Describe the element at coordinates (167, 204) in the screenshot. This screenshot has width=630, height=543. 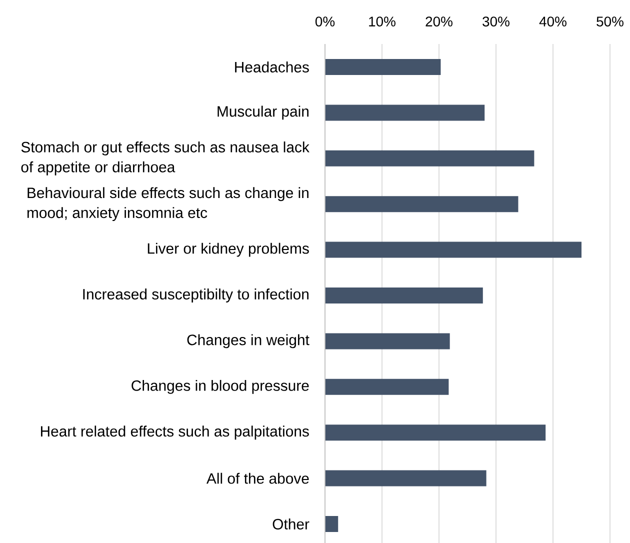
I see `y-tick-label: Behavioural side effects such as change in mood; anxiety insomnia etc` at that location.